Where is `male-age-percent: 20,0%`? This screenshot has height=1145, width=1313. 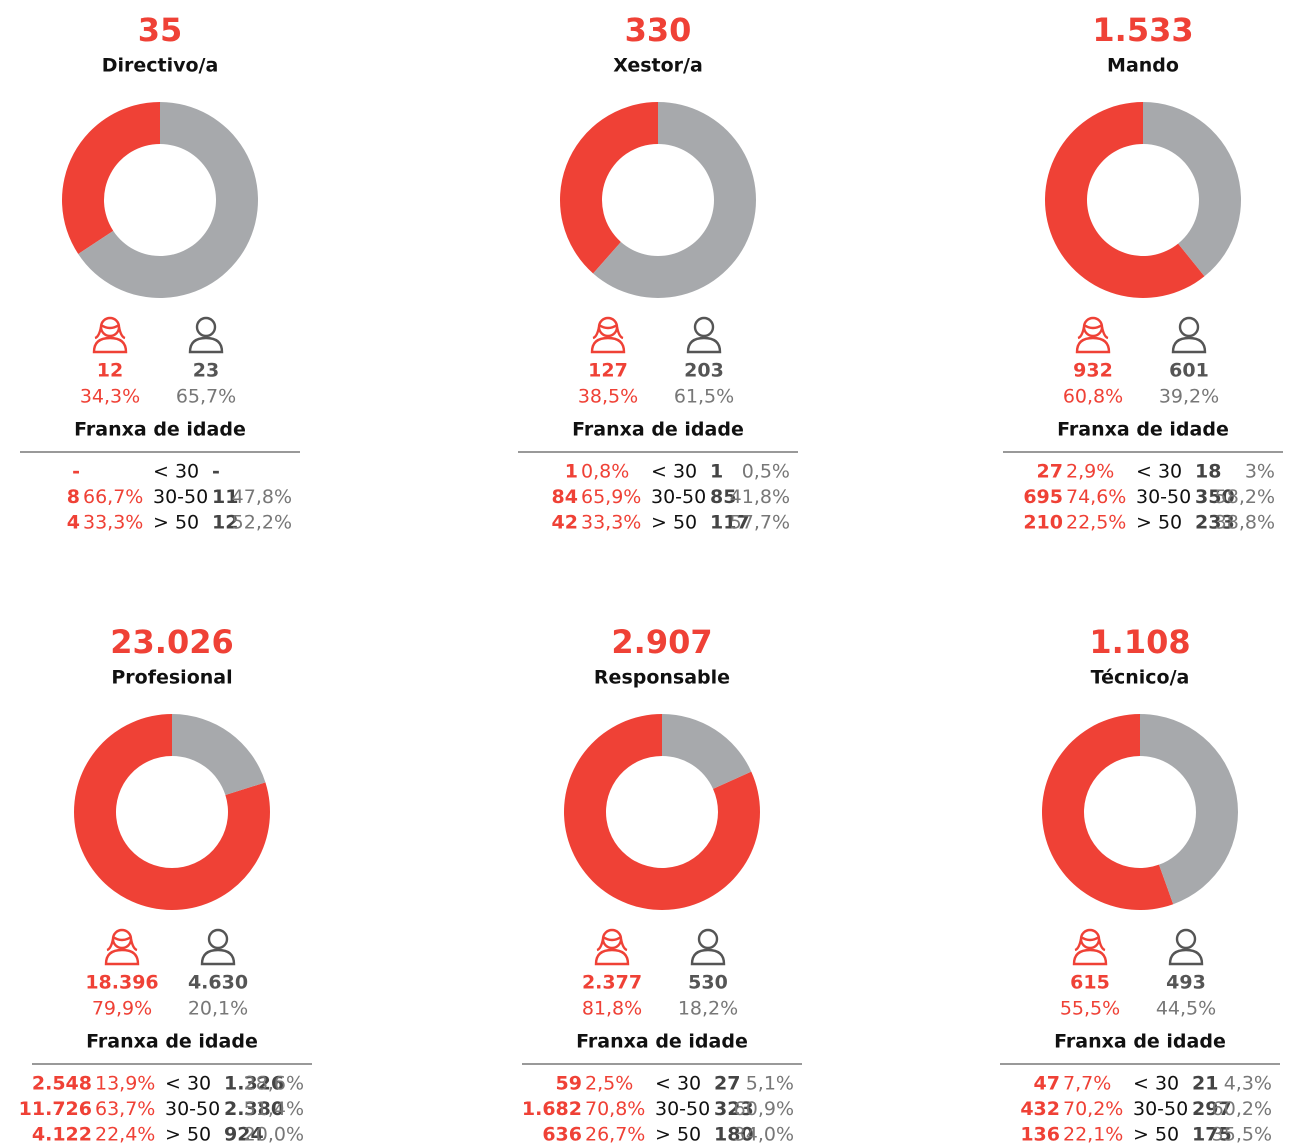 male-age-percent: 20,0% is located at coordinates (274, 1134).